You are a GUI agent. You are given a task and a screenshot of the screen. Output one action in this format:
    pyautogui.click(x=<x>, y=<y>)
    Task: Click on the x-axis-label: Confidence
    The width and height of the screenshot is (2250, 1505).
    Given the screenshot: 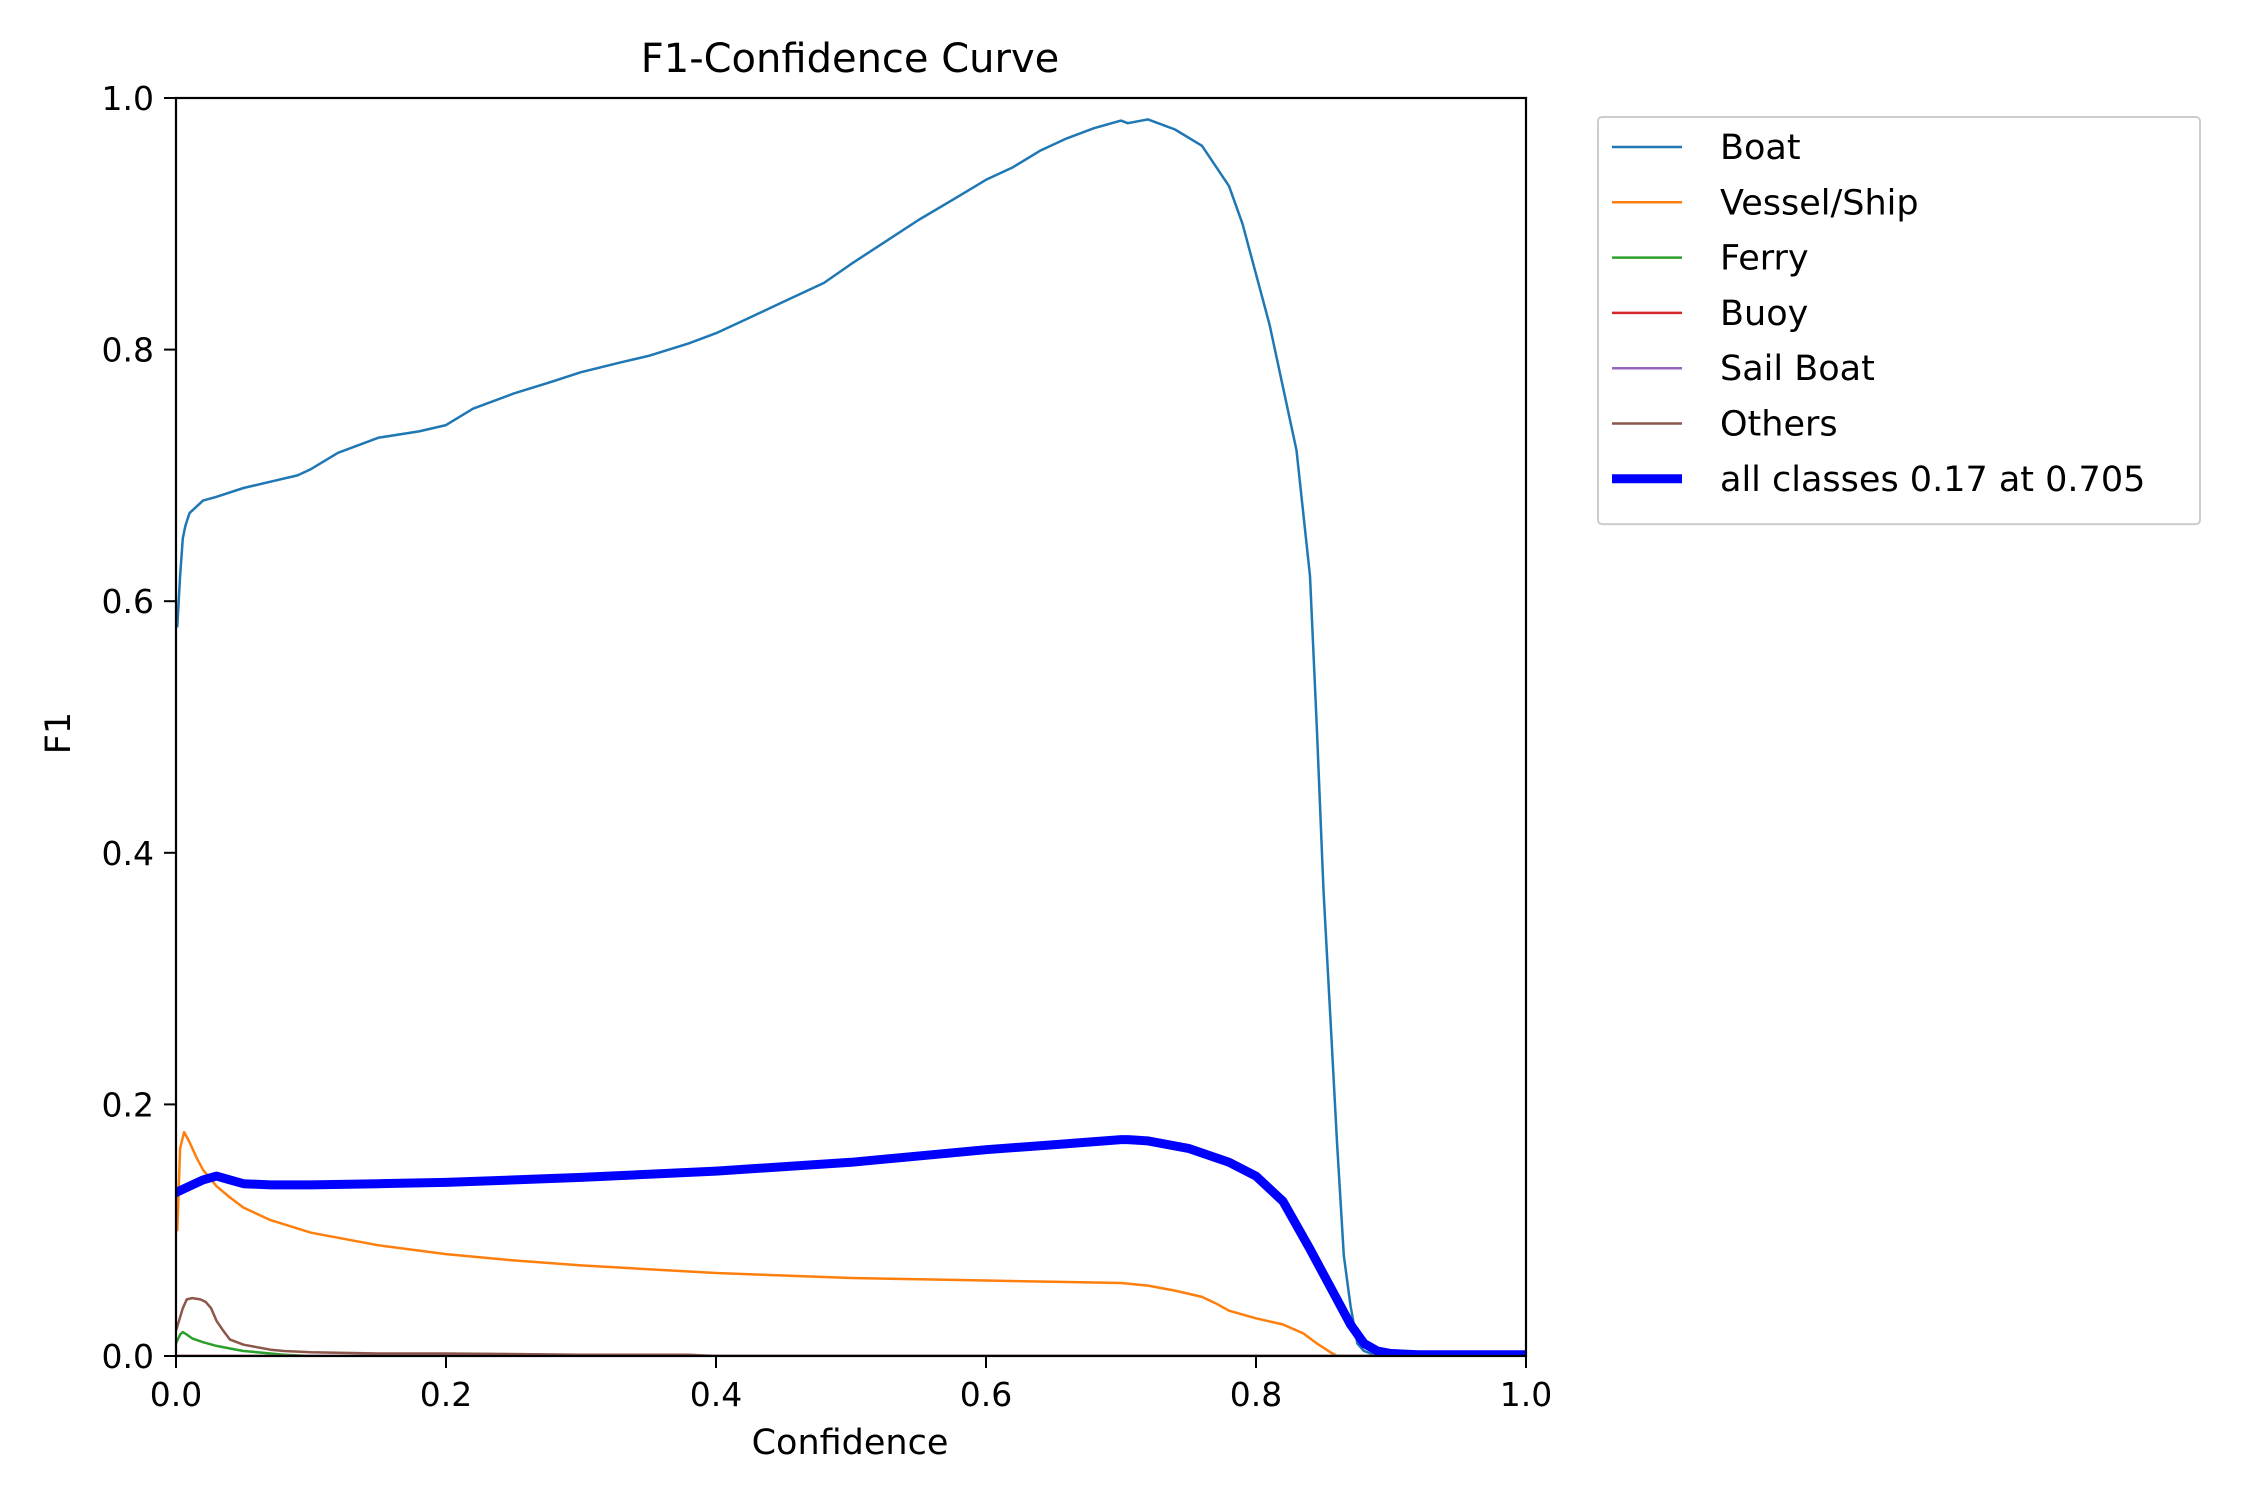 What is the action you would take?
    pyautogui.click(x=850, y=1443)
    